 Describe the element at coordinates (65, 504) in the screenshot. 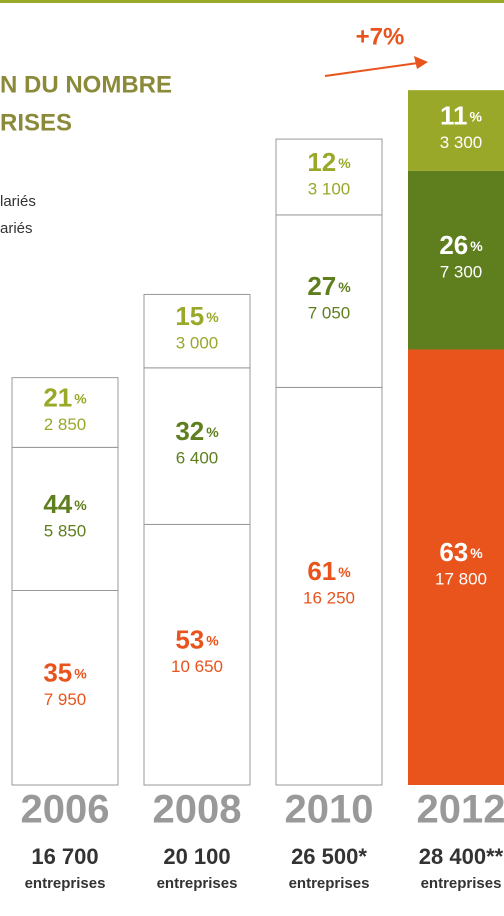

I see `share-label: 44%` at that location.